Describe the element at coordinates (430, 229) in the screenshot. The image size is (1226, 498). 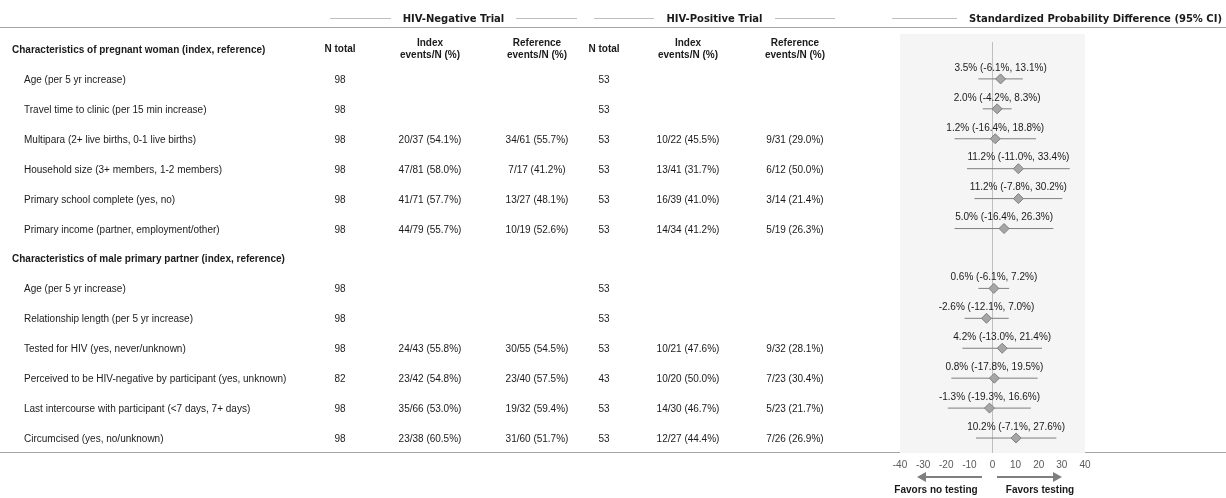
I see `text: 44/79 (55.7%)` at that location.